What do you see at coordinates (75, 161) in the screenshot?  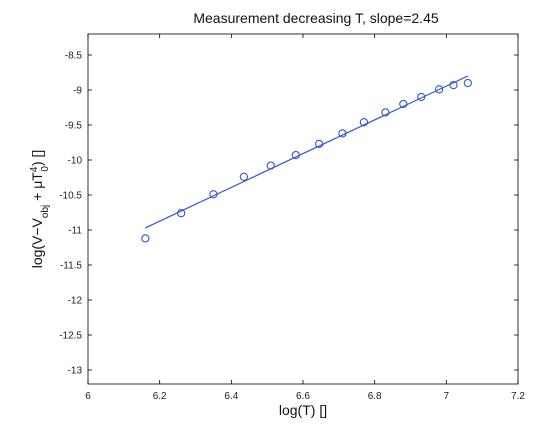 I see `y-tick-label: -10` at bounding box center [75, 161].